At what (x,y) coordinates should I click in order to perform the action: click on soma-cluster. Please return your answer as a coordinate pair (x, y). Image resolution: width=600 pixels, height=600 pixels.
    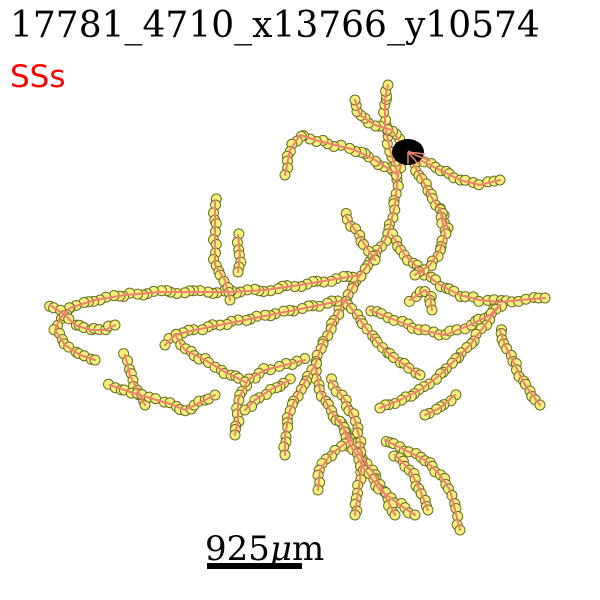
    Looking at the image, I should click on (411, 153).